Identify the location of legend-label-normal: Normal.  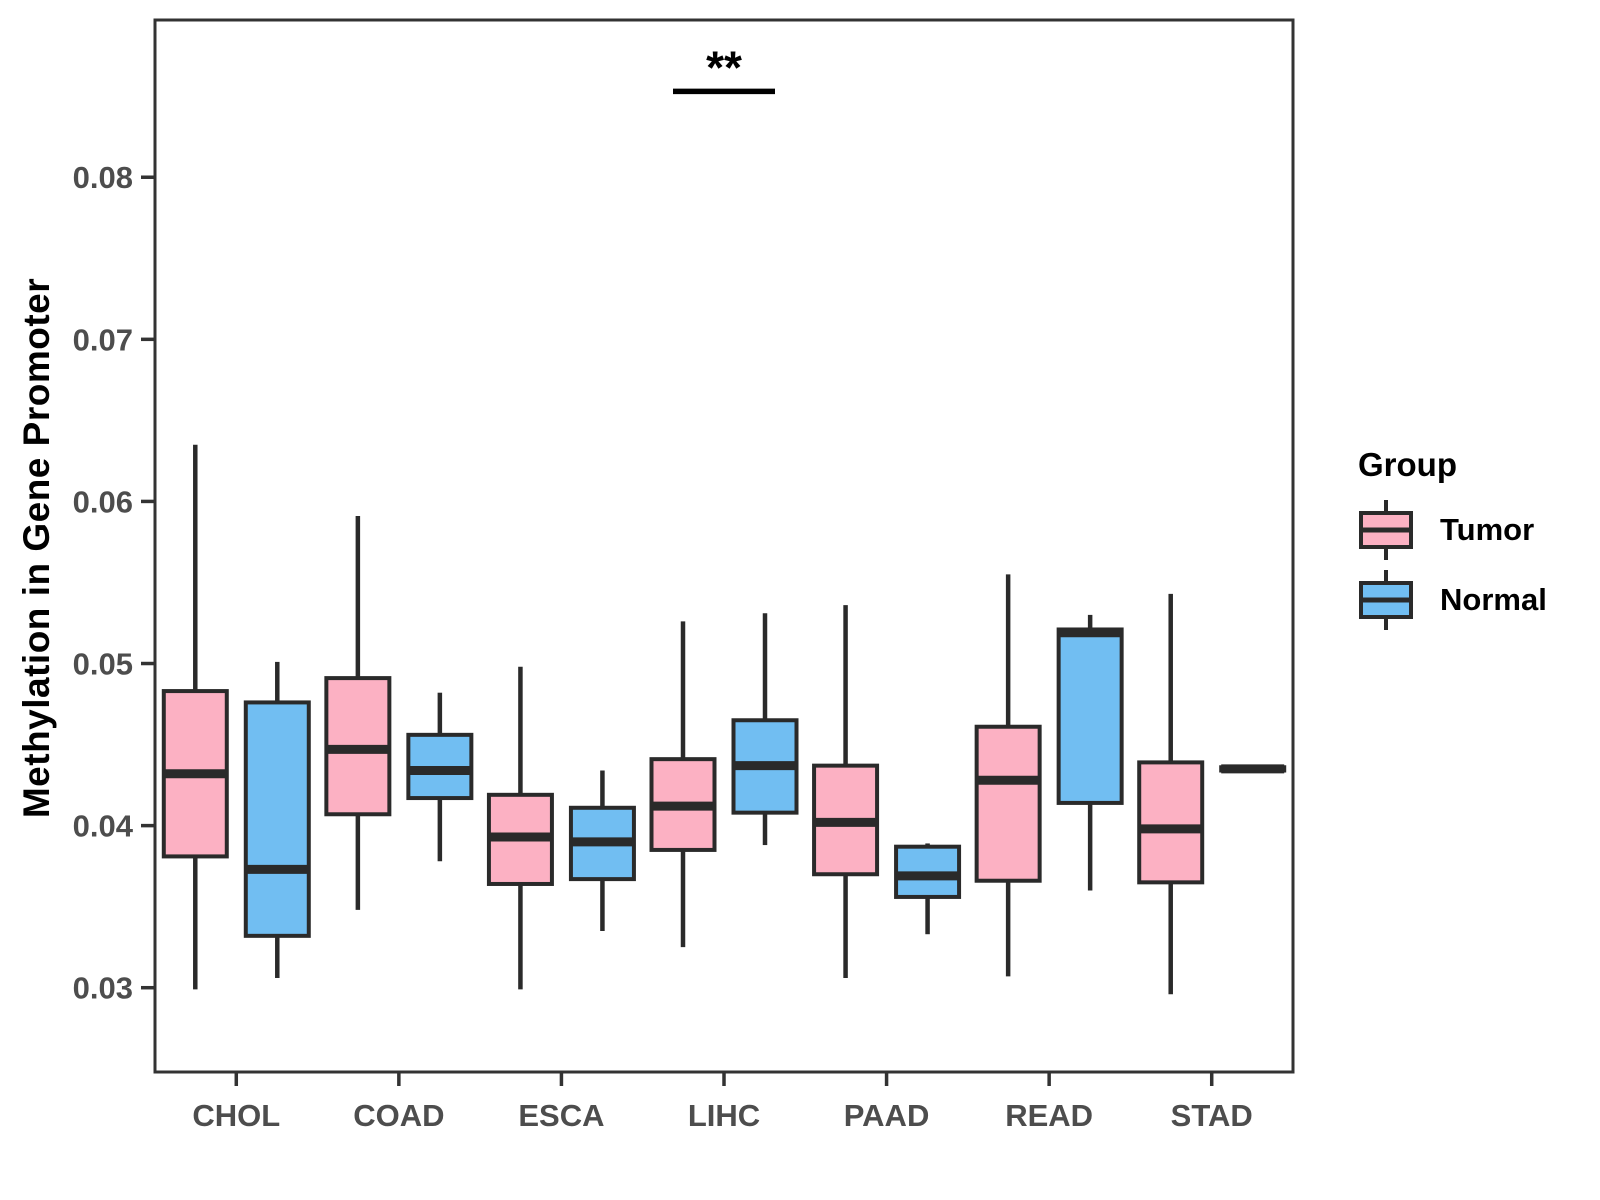
(1493, 599).